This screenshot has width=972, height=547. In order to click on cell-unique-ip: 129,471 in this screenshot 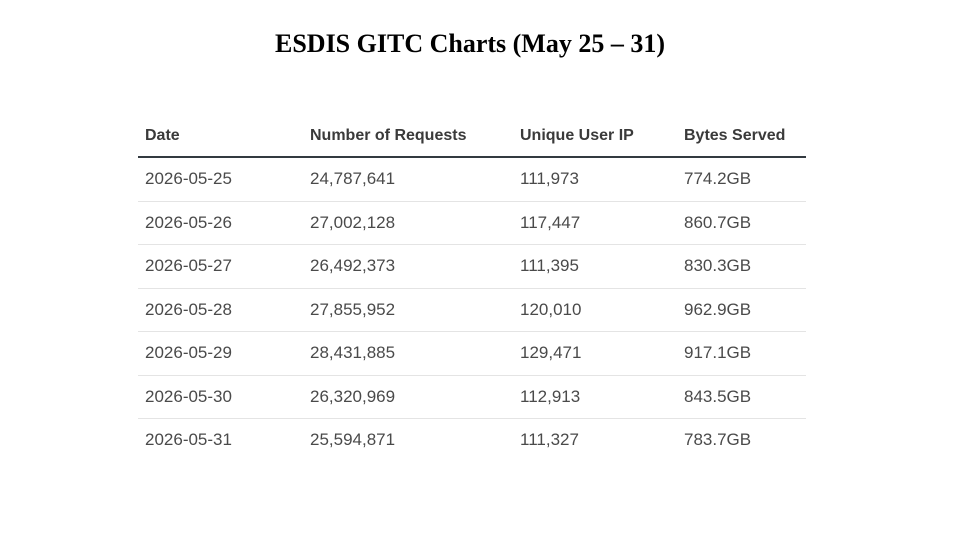, I will do `click(595, 353)`.